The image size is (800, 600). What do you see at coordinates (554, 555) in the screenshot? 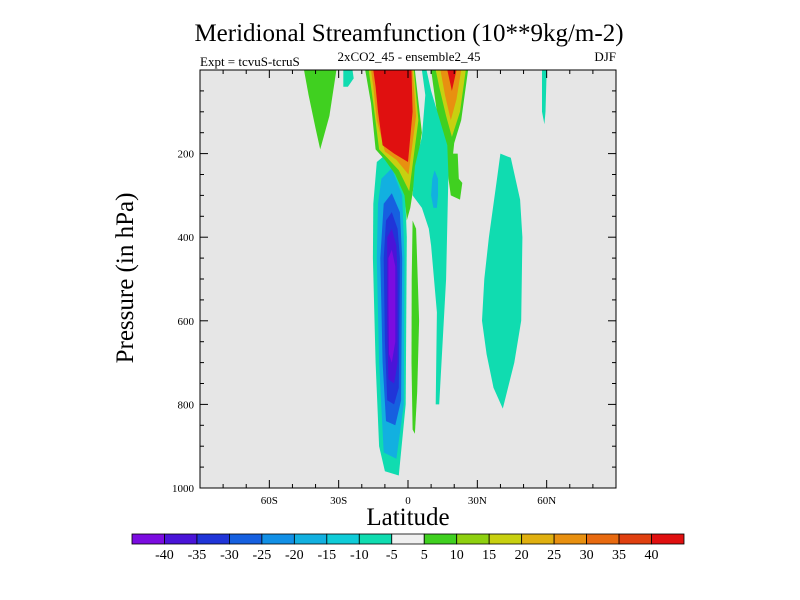
I see `colorbar-label: 25` at bounding box center [554, 555].